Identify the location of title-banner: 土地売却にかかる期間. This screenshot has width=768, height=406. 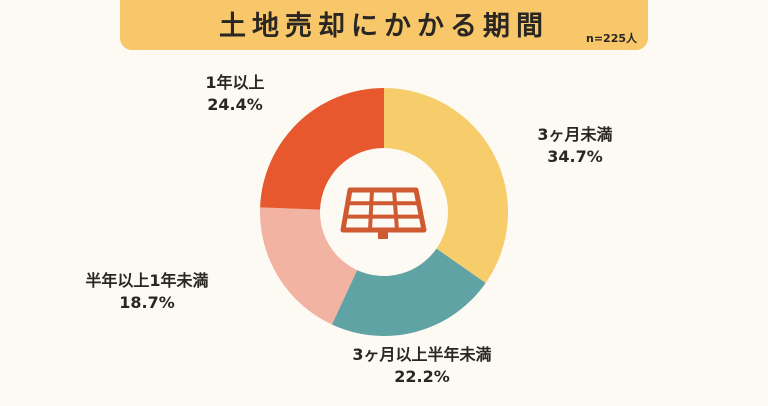
(384, 25).